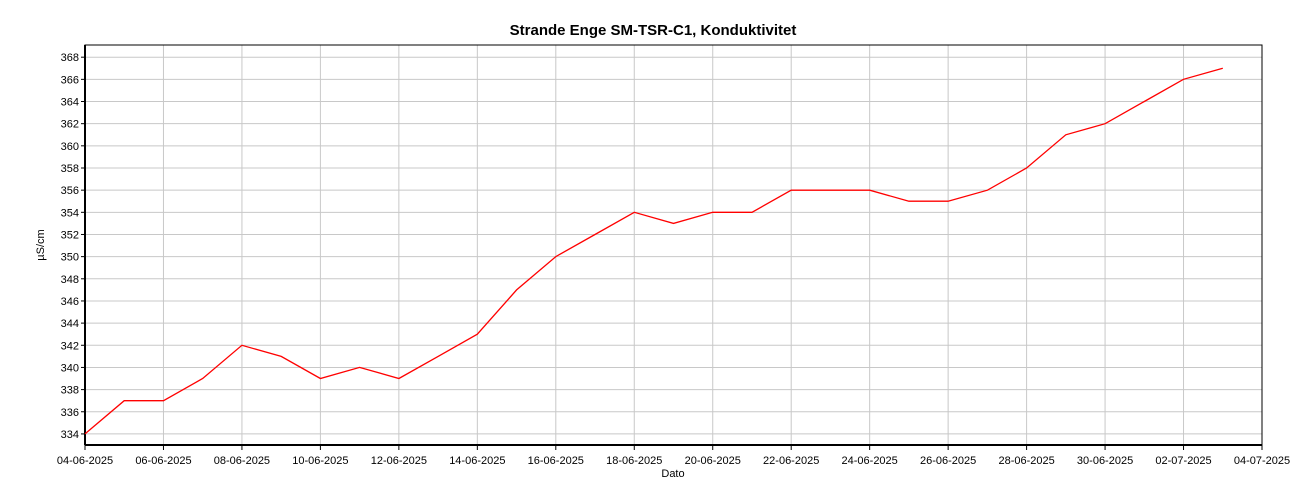 The image size is (1300, 500). Describe the element at coordinates (70, 324) in the screenshot. I see `y-tick-label: 344` at that location.